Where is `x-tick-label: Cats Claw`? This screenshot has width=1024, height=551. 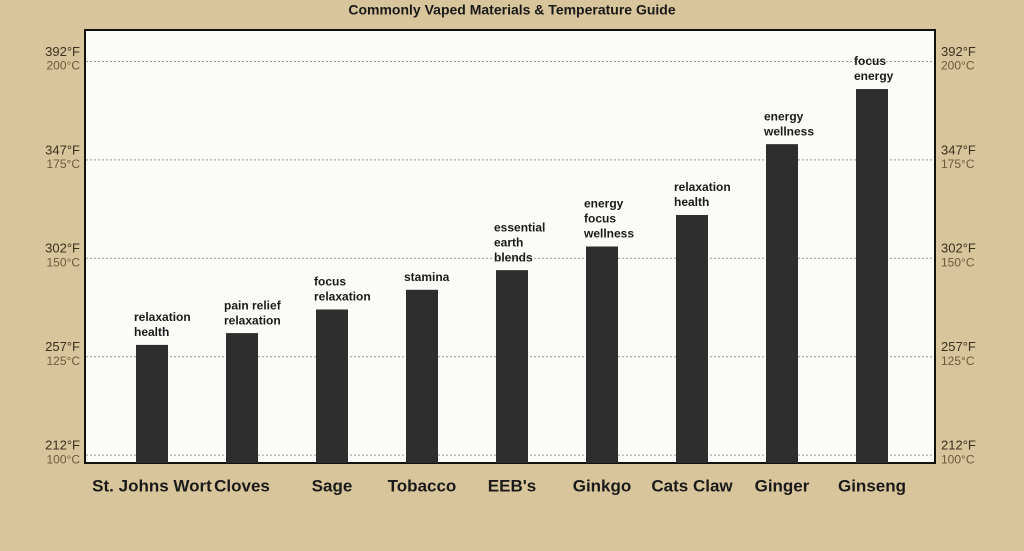 x-tick-label: Cats Claw is located at coordinates (692, 485).